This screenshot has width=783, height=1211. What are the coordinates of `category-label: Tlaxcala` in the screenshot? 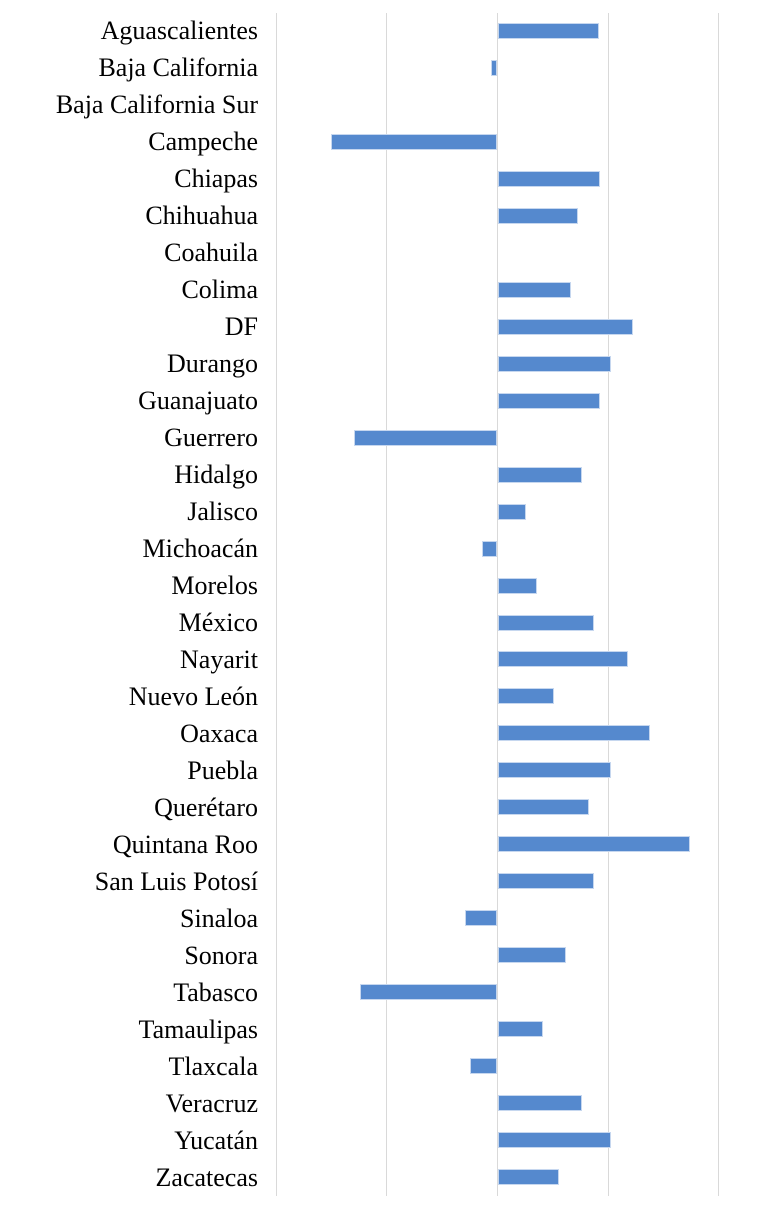 It's located at (213, 1066).